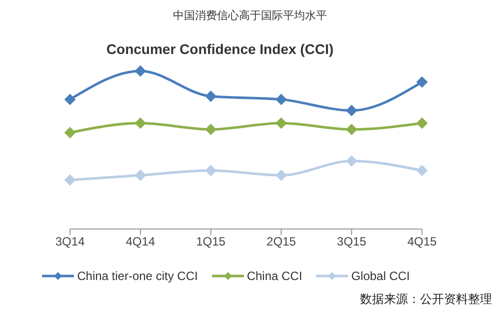  What do you see at coordinates (250, 15) in the screenshot?
I see `chart-title: 中国消费信心高于国际平均水平` at bounding box center [250, 15].